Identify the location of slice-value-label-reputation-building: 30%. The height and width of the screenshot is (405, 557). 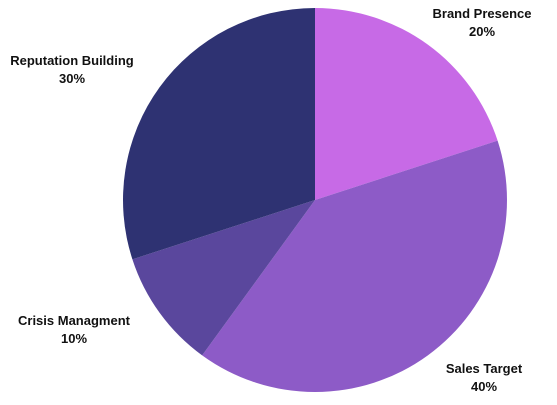
(72, 78).